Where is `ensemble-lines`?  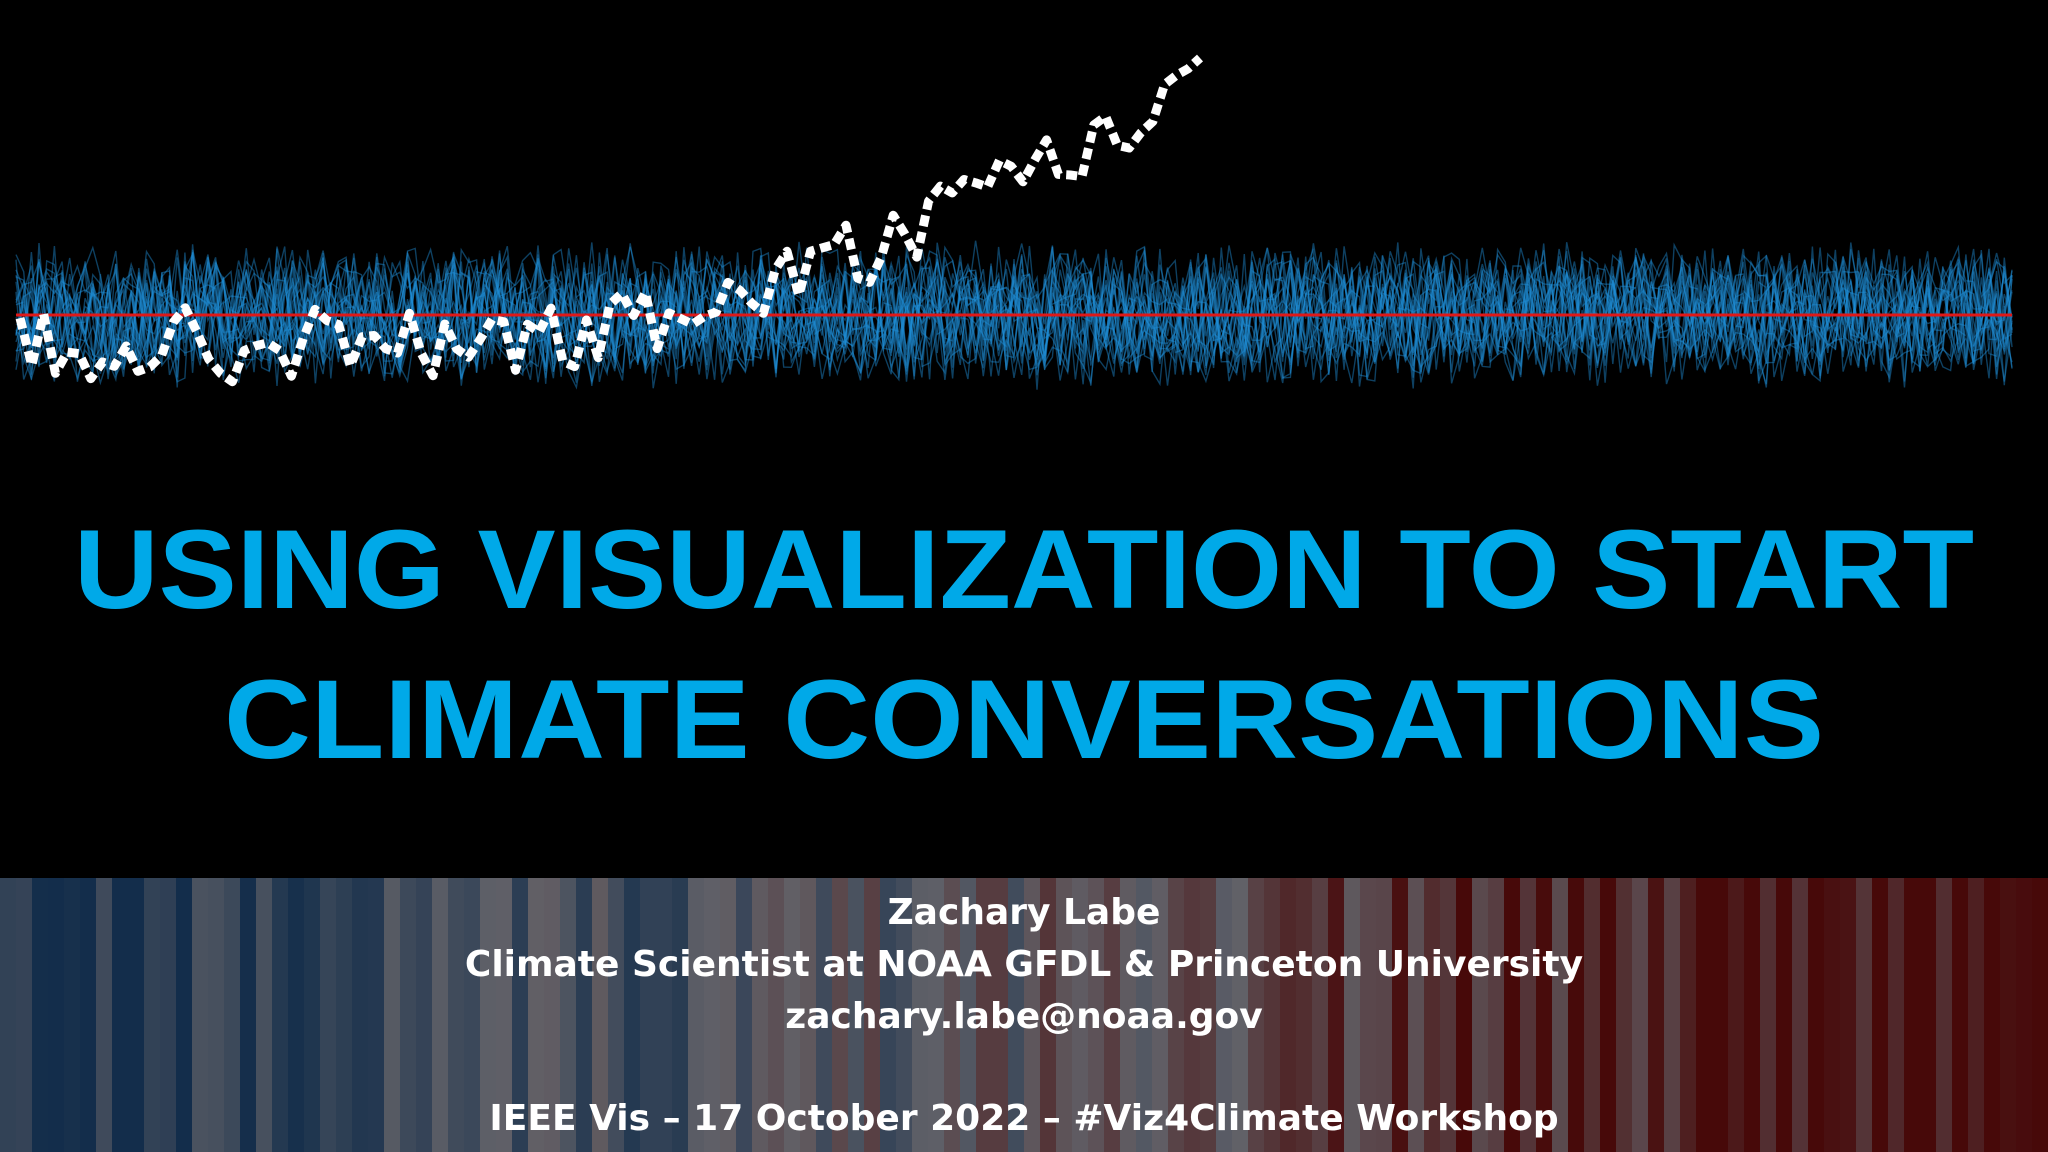 ensemble-lines is located at coordinates (1014, 315).